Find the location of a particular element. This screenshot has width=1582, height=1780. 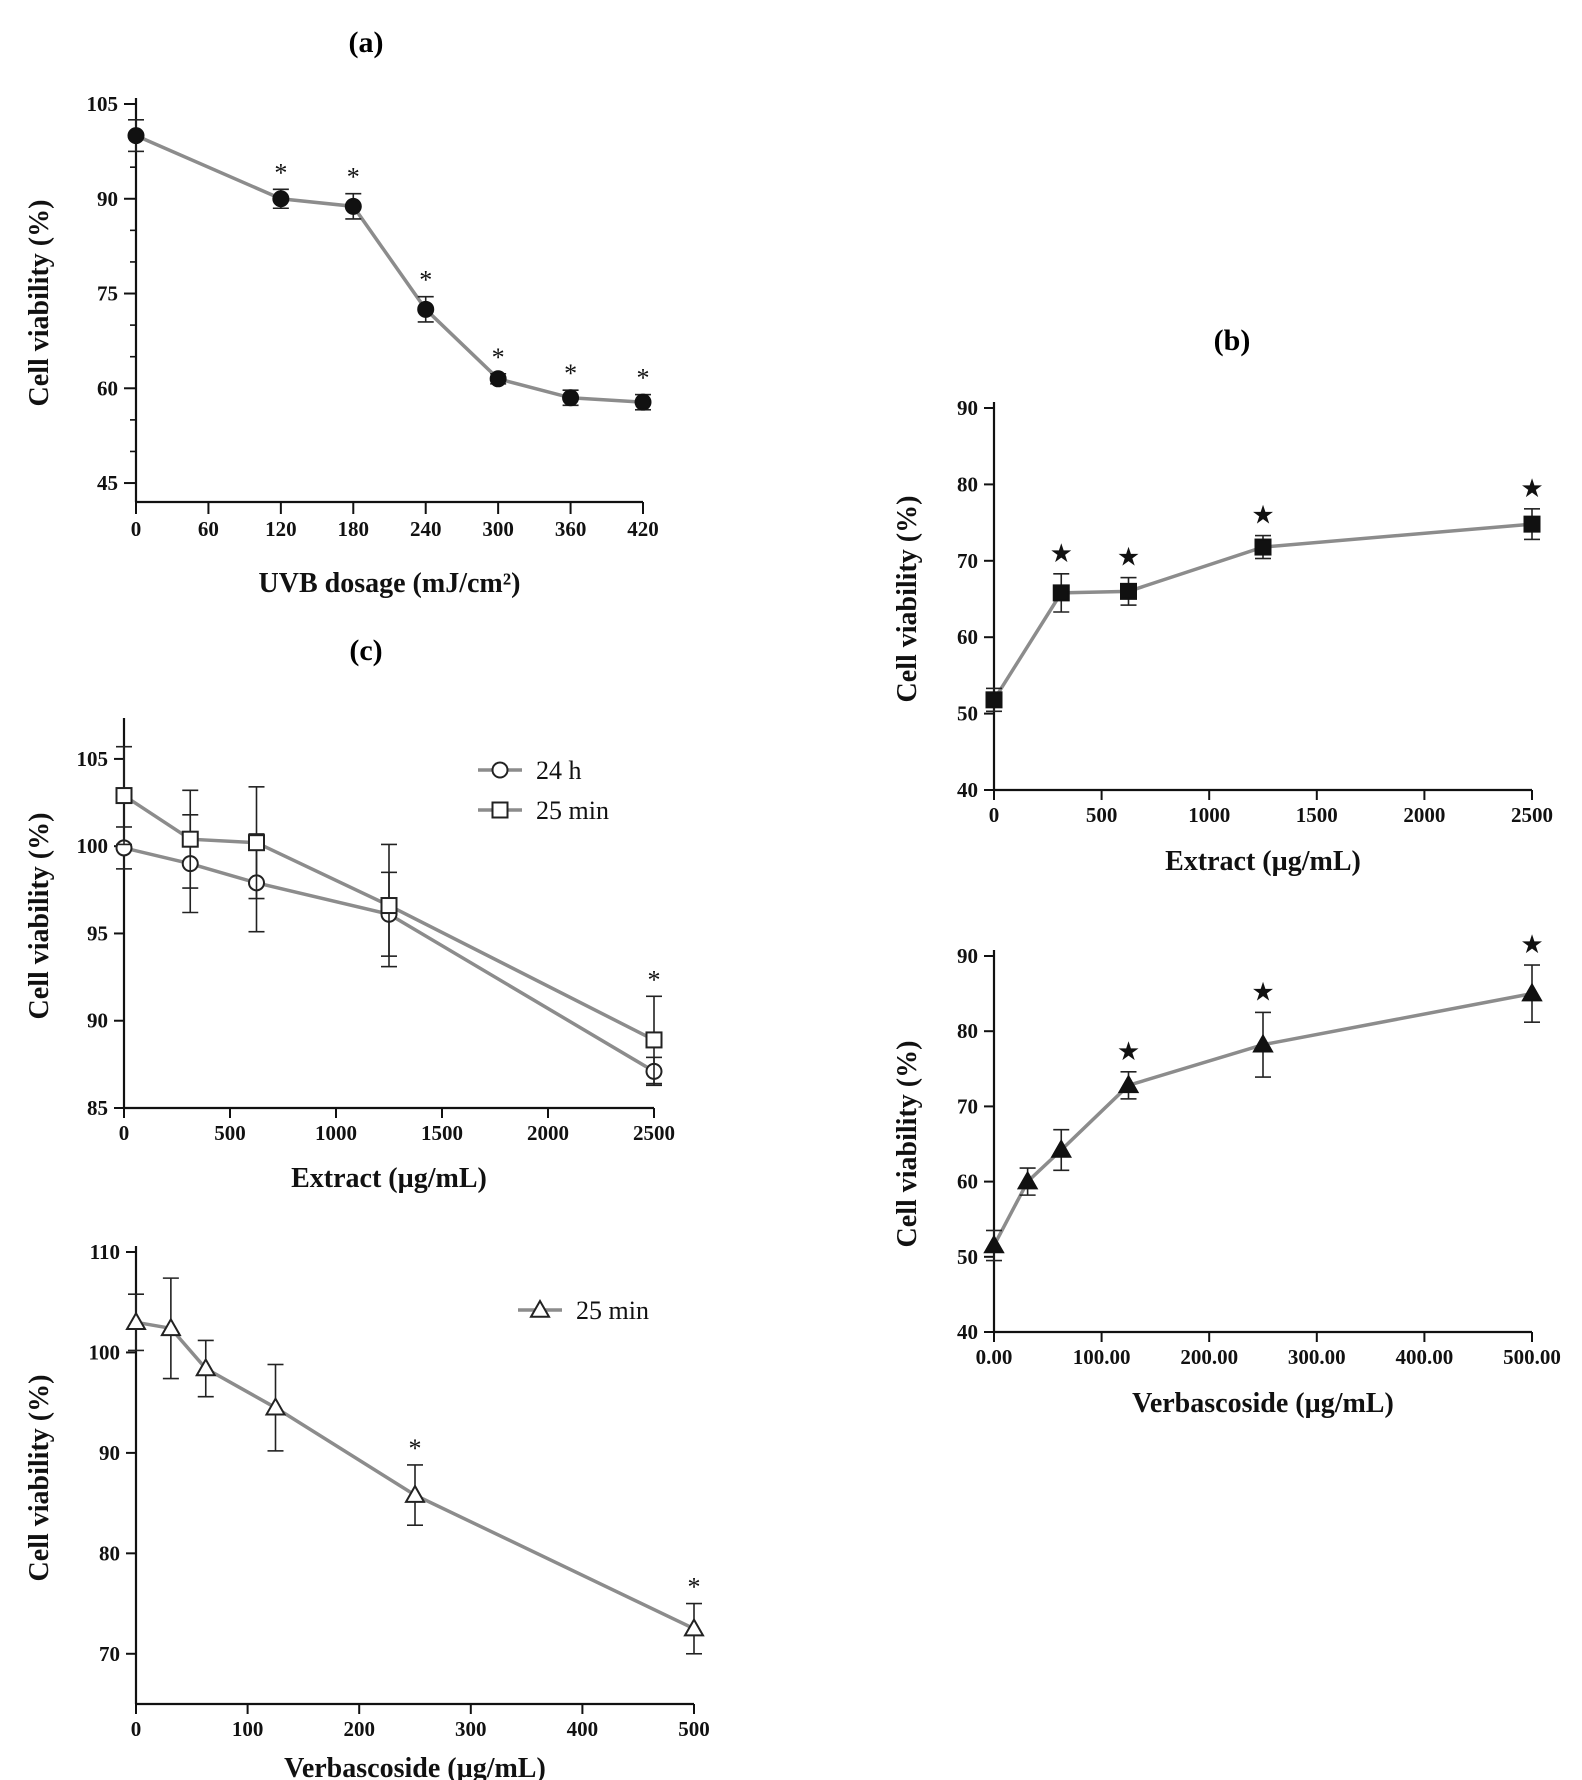

y-tick-label: 75 is located at coordinates (107, 294).